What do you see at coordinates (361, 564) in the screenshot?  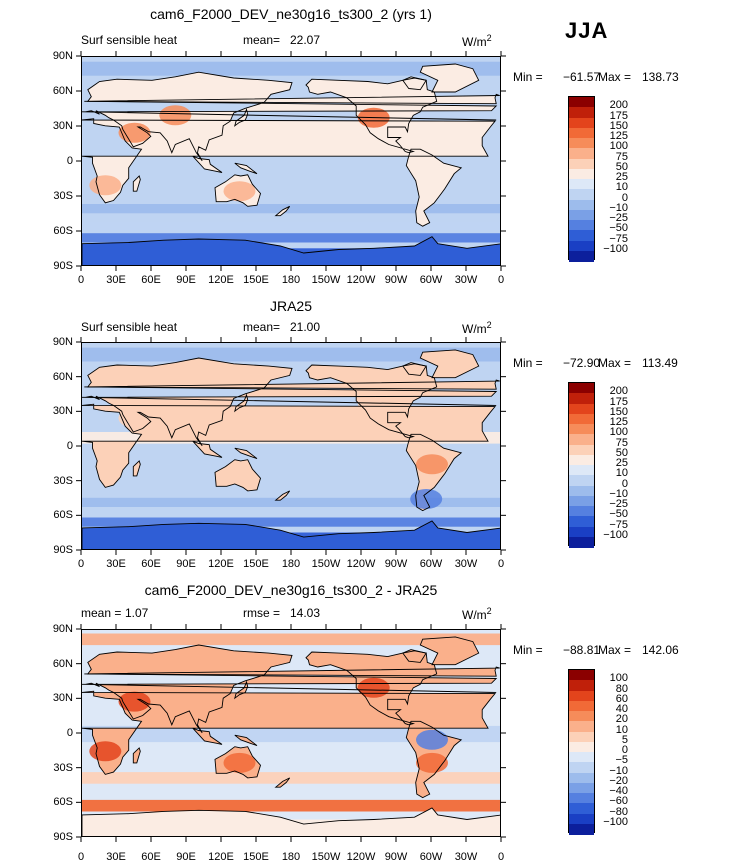 I see `lon-tick-label: 120W` at bounding box center [361, 564].